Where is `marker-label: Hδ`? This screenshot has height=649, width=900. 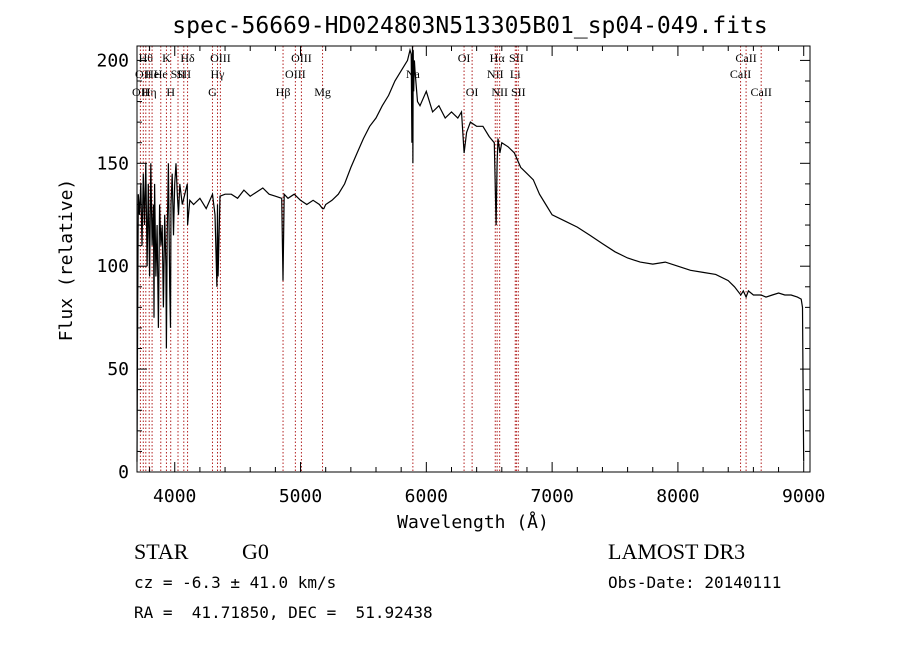
marker-label: Hδ is located at coordinates (187, 58).